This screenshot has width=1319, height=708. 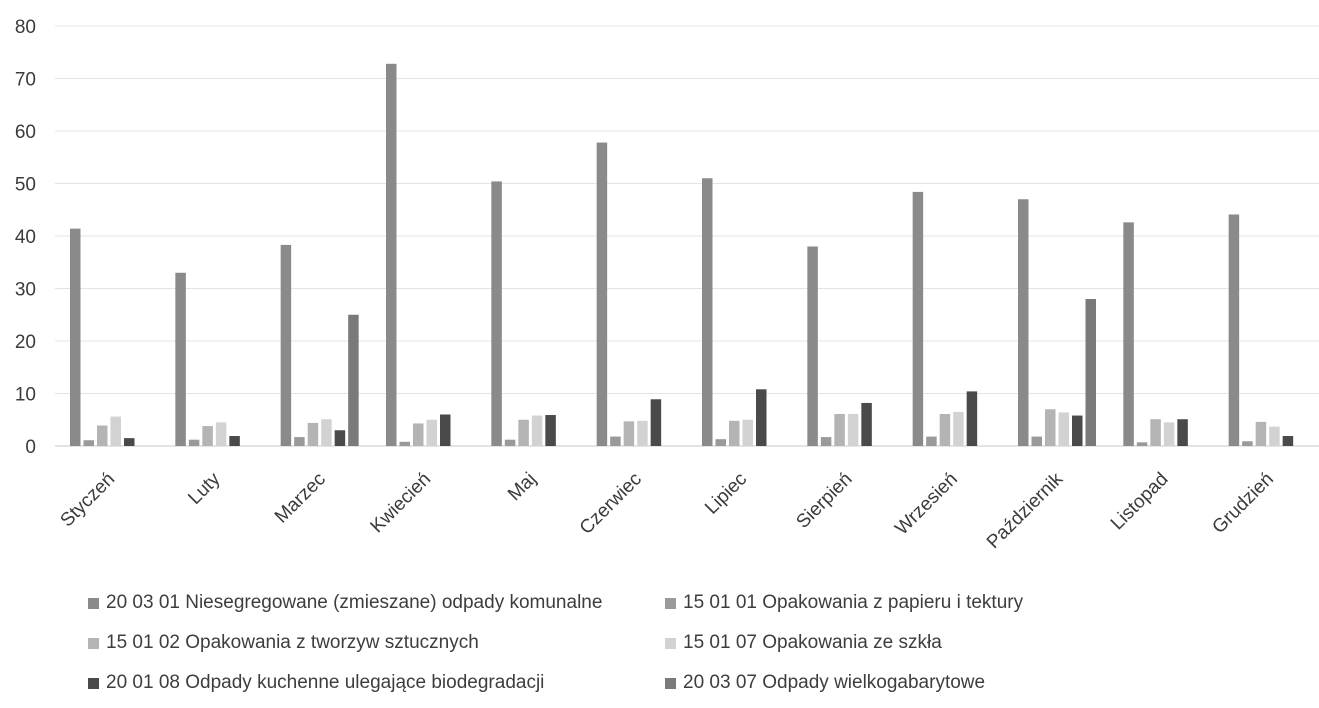 What do you see at coordinates (25, 132) in the screenshot?
I see `y-tick-label: 60` at bounding box center [25, 132].